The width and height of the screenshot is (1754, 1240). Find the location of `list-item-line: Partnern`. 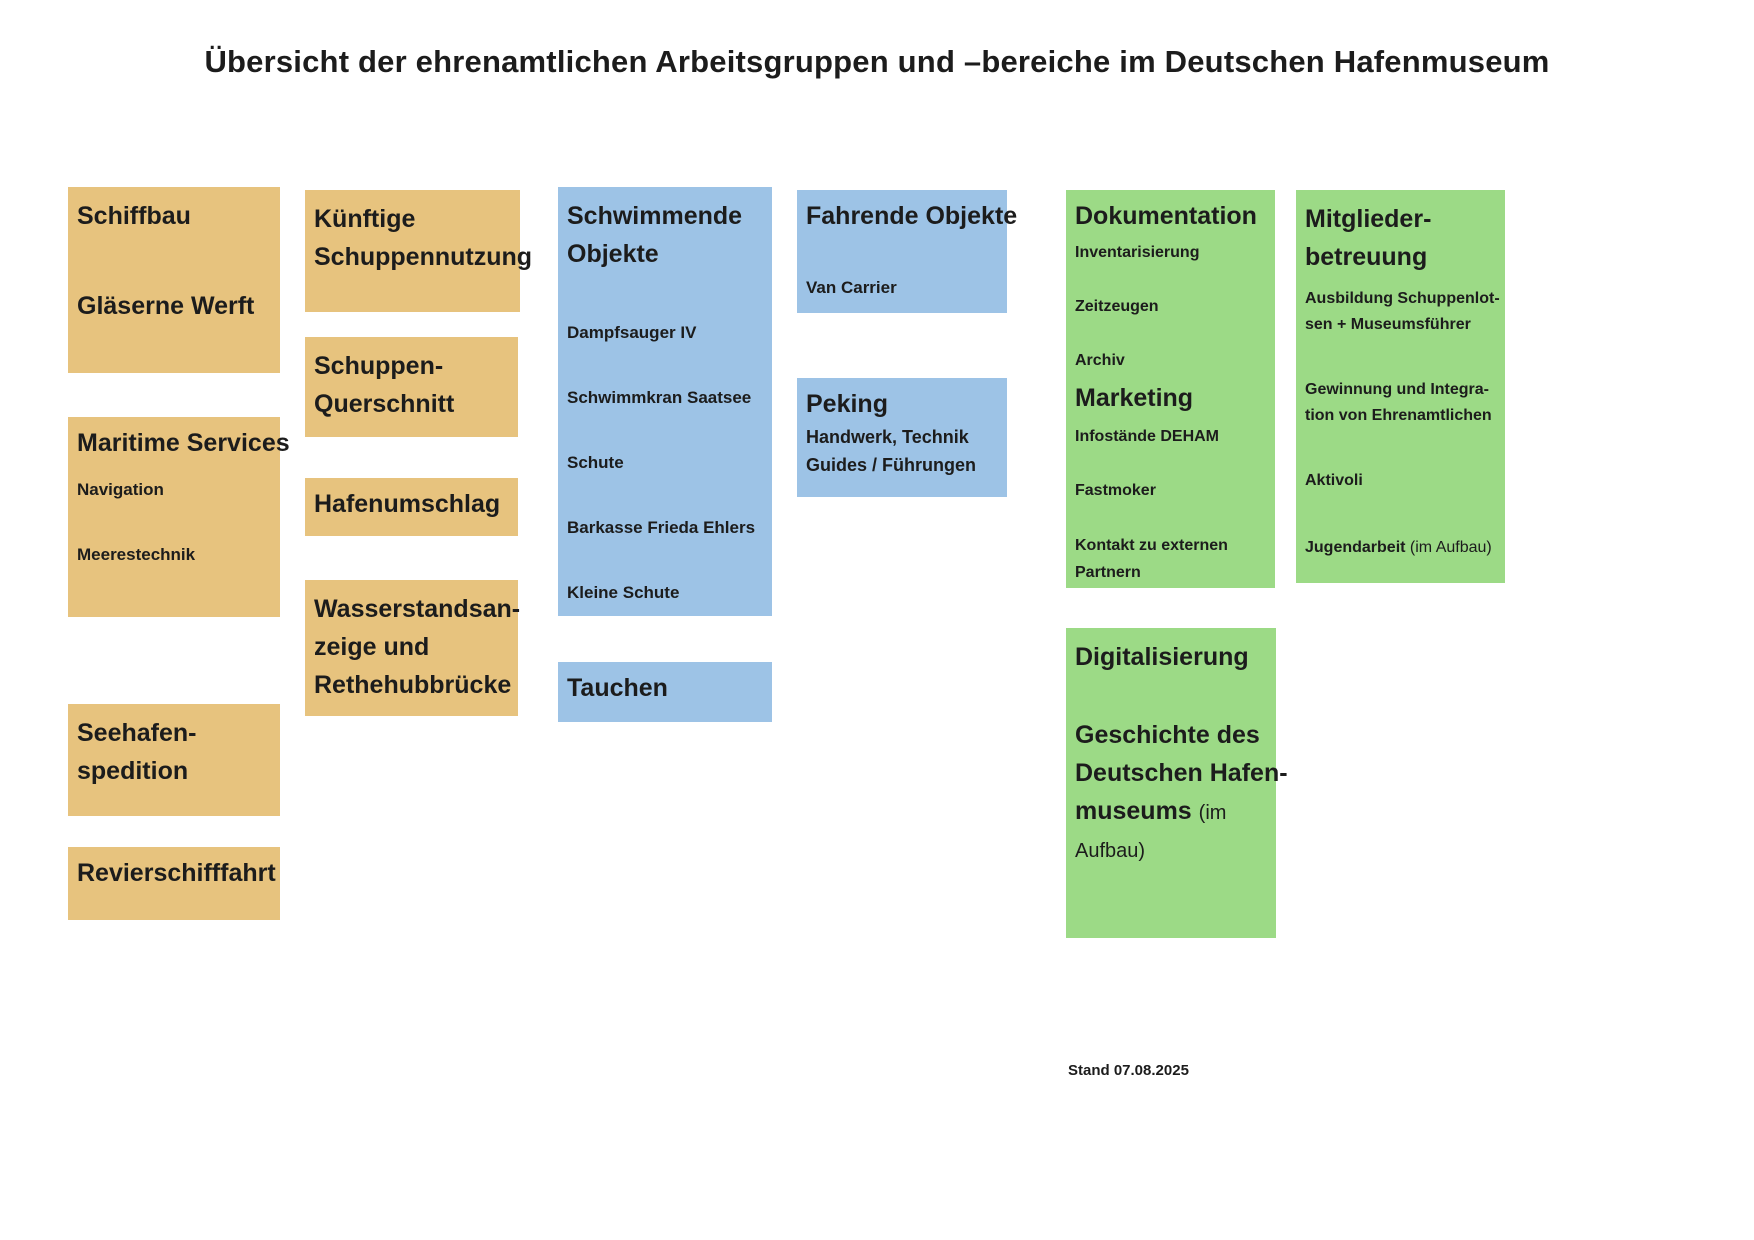

list-item-line: Partnern is located at coordinates (1108, 572).